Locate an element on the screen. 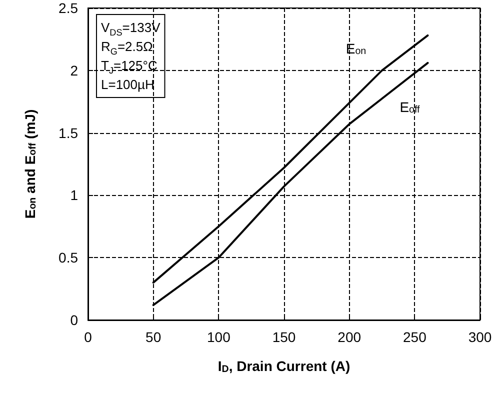 The image size is (498, 405). x-tick-label: 200 is located at coordinates (350, 337).